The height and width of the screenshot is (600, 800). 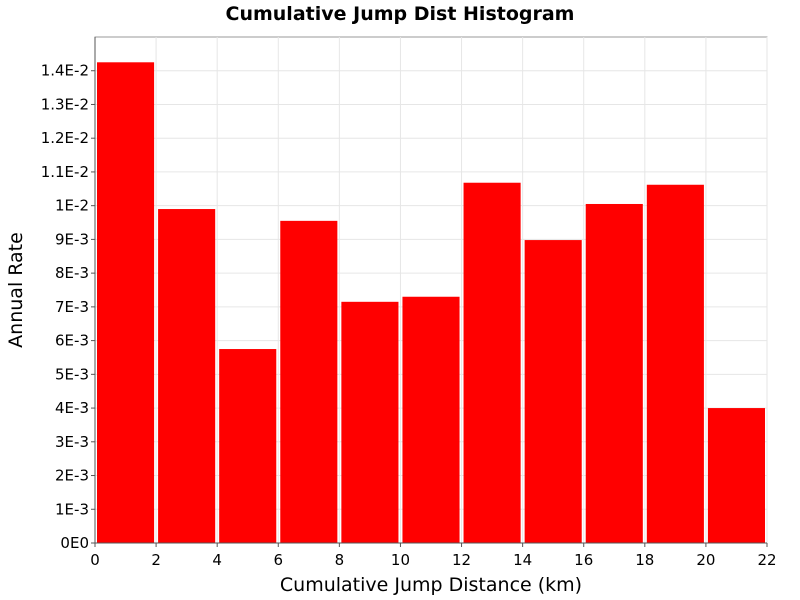 What do you see at coordinates (156, 560) in the screenshot?
I see `x-tick-label-1: 2` at bounding box center [156, 560].